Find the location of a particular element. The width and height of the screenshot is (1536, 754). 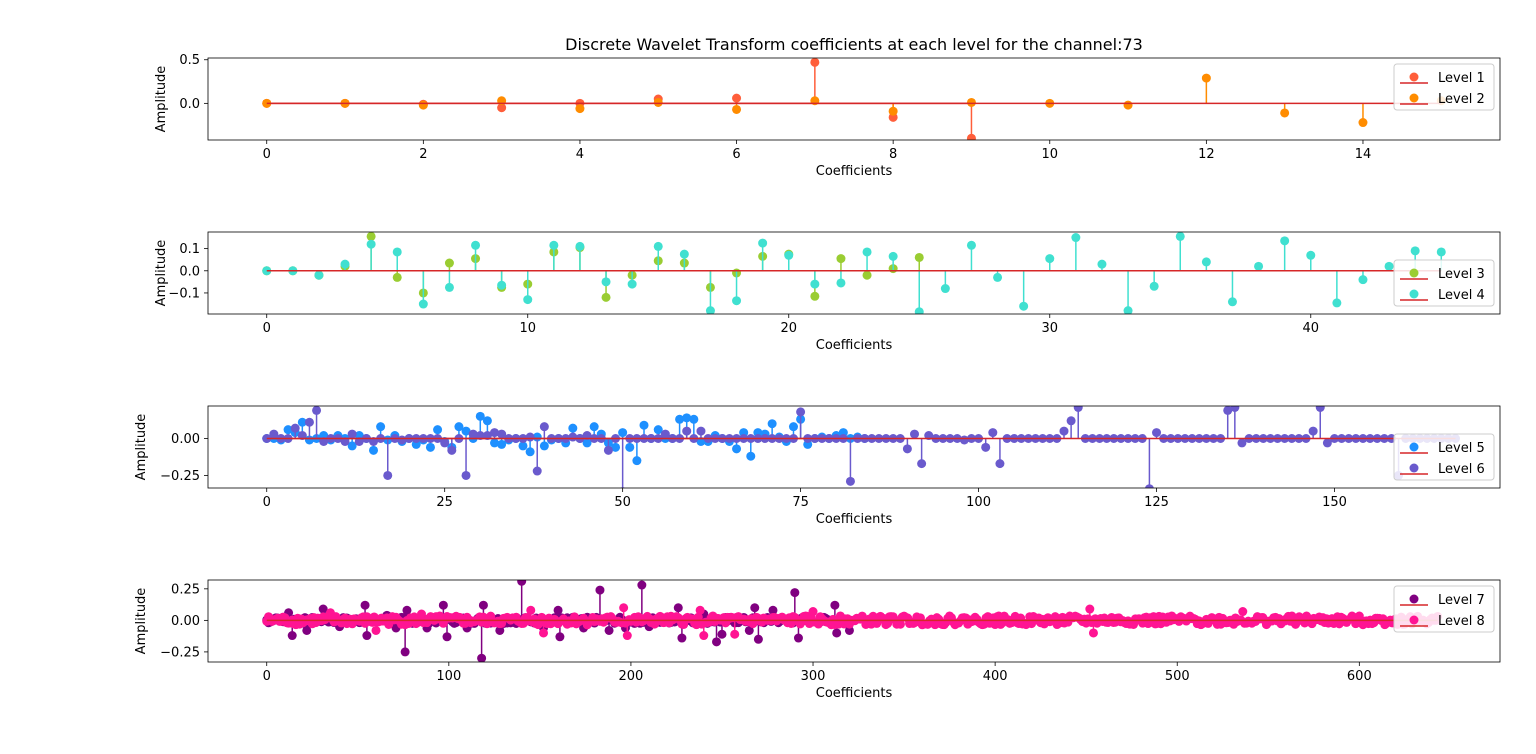

y-tick-label: 0.5 is located at coordinates (189, 60).